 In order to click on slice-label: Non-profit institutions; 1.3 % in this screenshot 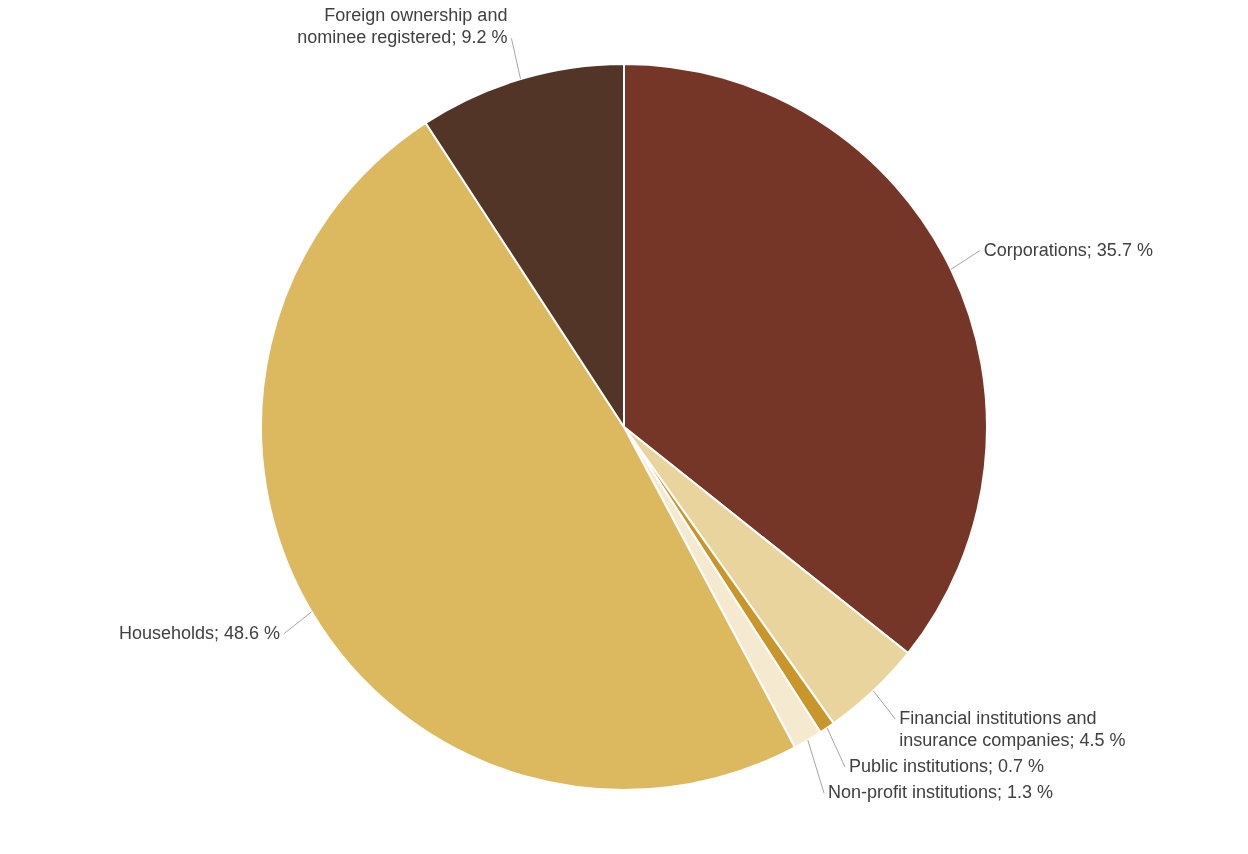, I will do `click(941, 792)`.